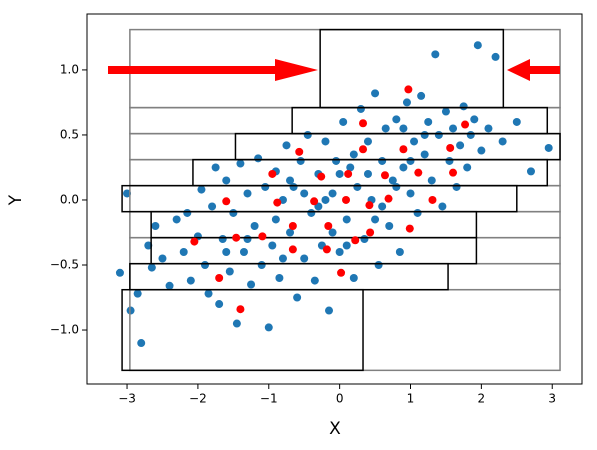 This screenshot has height=450, width=597. What do you see at coordinates (127, 399) in the screenshot?
I see `x-tick-label: −3` at bounding box center [127, 399].